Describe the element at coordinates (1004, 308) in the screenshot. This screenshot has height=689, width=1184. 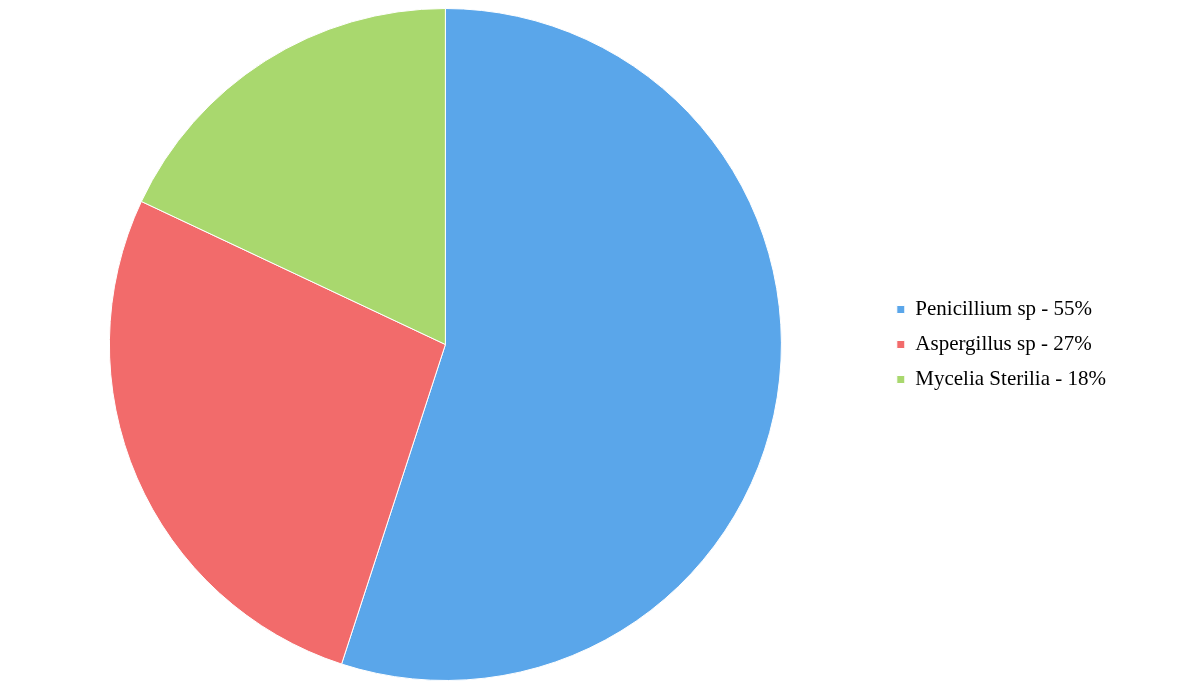
I see `legend-label: Penicillium sp - 55%` at that location.